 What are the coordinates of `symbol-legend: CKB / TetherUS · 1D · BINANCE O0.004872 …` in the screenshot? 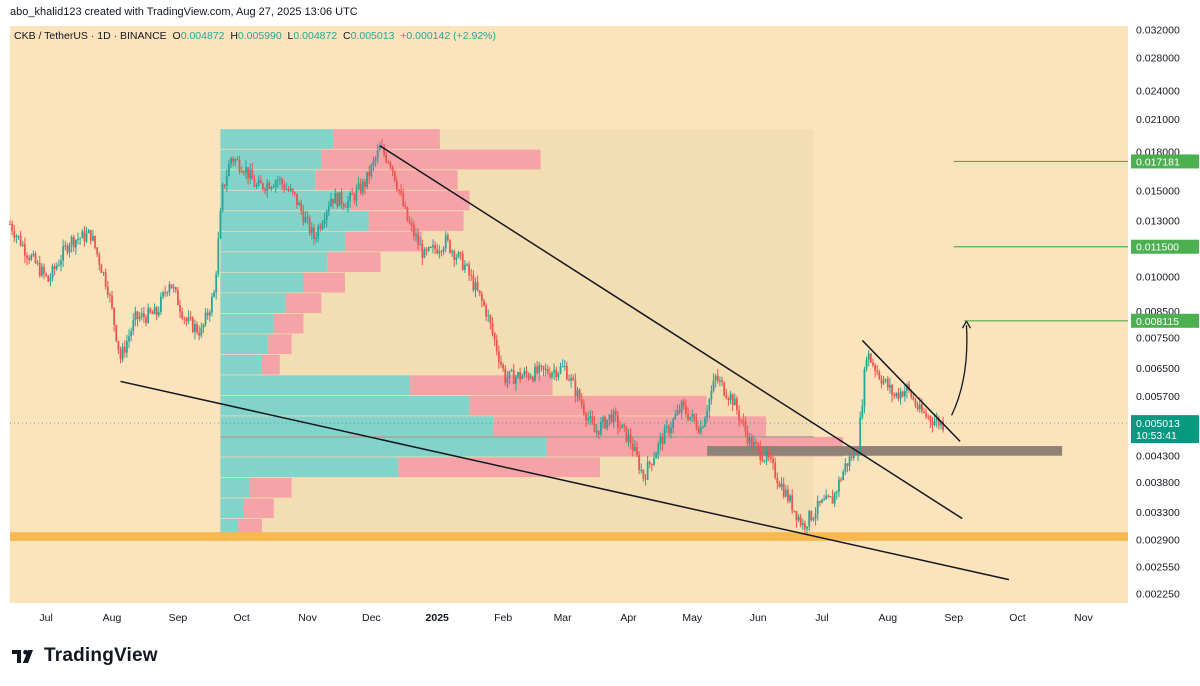 It's located at (255, 36).